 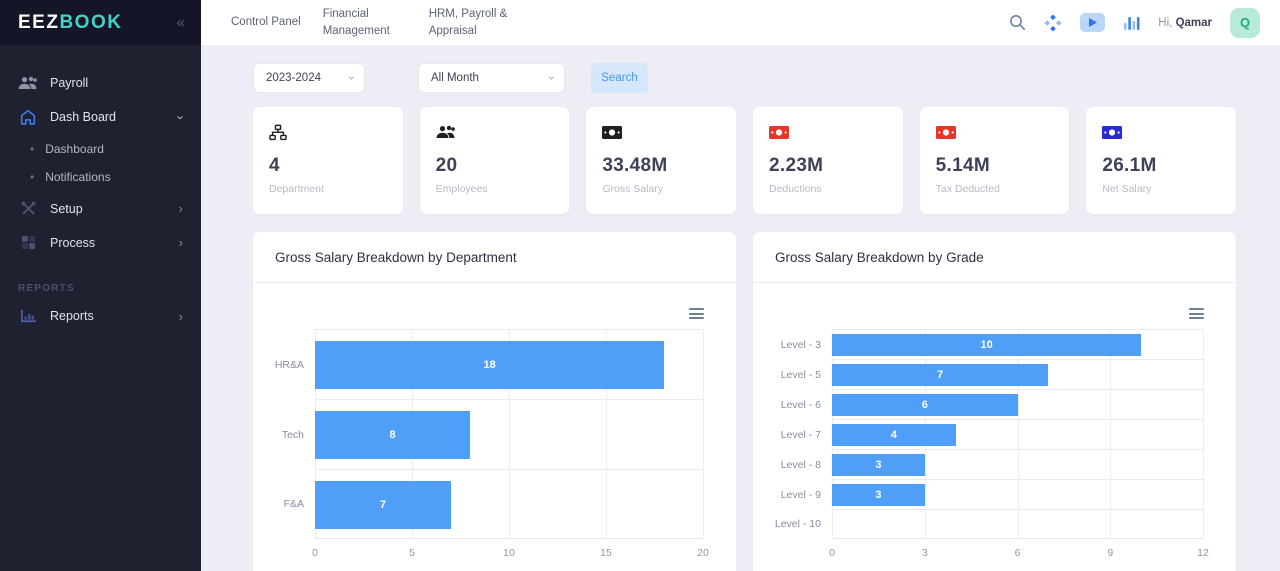 I want to click on avatar: Q, so click(x=1245, y=22).